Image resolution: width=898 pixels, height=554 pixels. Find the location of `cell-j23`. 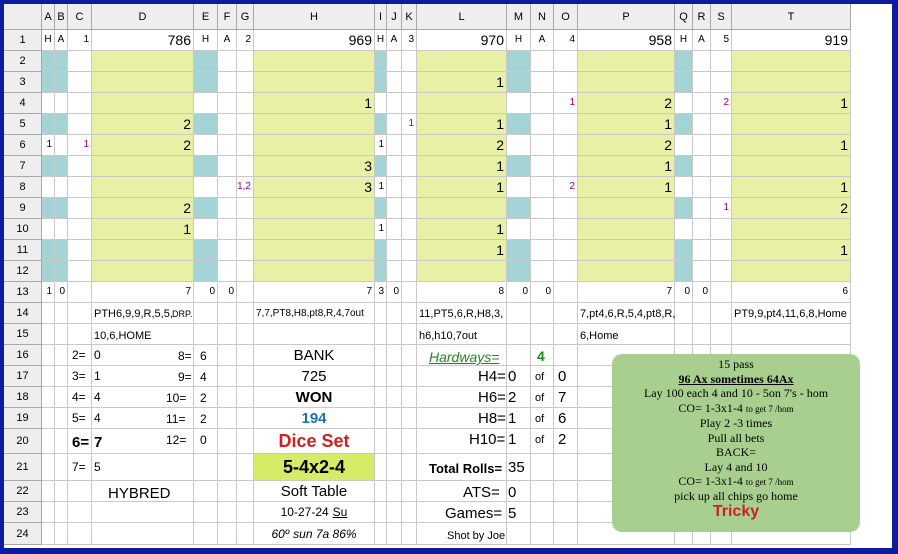

cell-j23 is located at coordinates (394, 512).